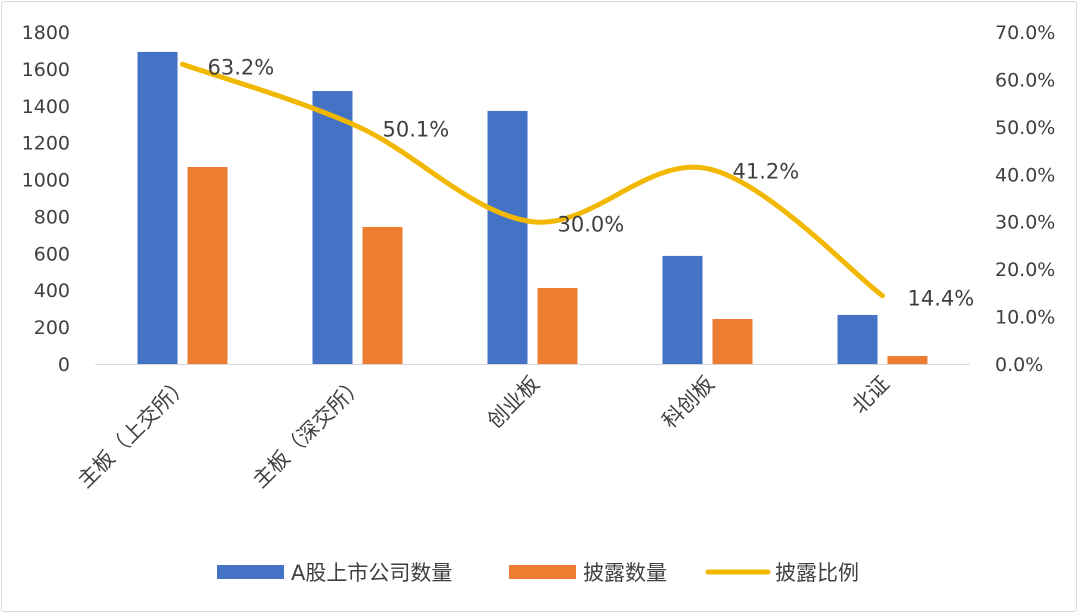  I want to click on right-axis-tick-label: 70.0%, so click(1025, 33).